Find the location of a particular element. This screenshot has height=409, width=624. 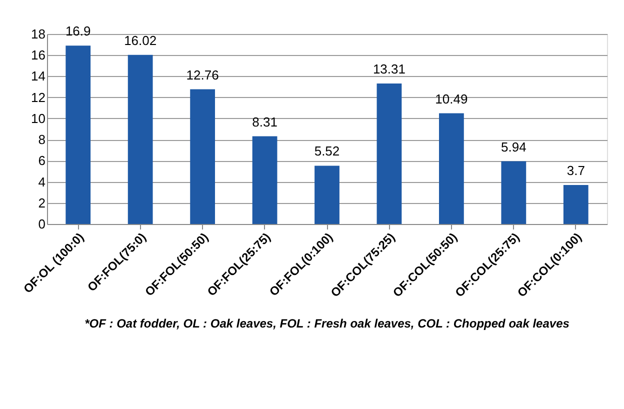

y-tick-label: 10 is located at coordinates (38, 118).